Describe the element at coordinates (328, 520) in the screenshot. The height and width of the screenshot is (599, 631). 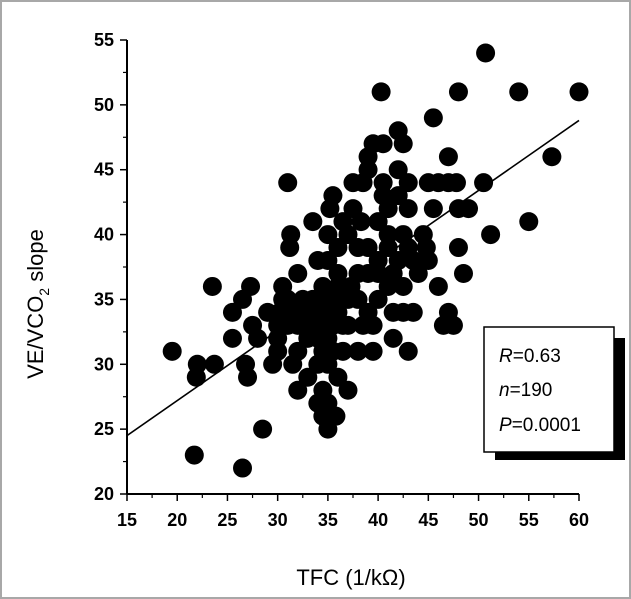
I see `x-tick-label: 35` at that location.